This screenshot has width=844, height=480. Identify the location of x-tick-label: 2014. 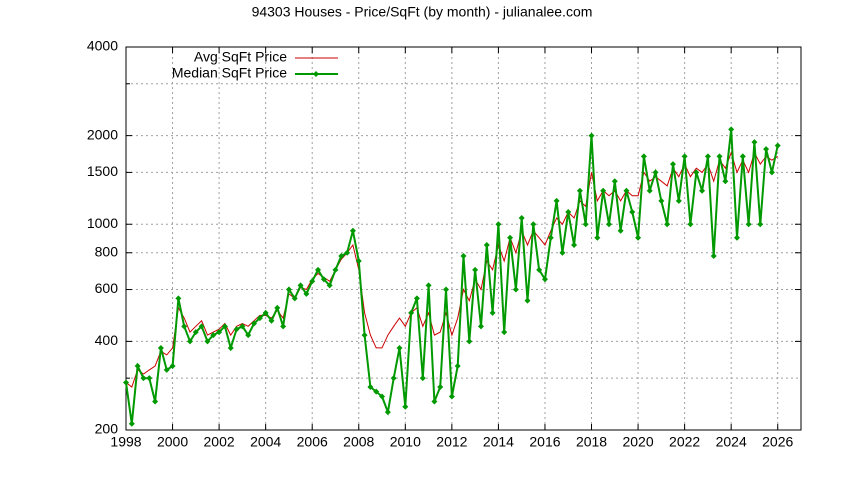
(498, 442).